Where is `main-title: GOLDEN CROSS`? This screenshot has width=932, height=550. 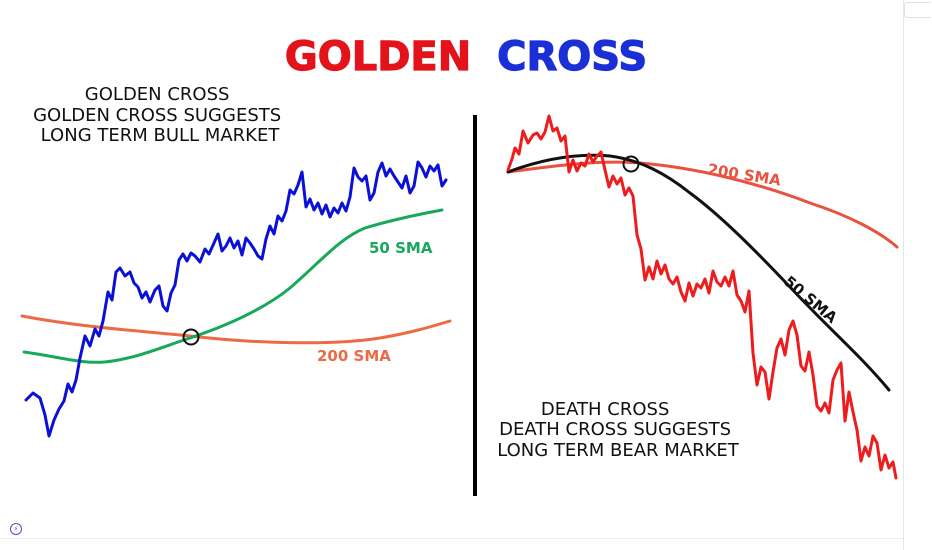
main-title: GOLDEN CROSS is located at coordinates (466, 57).